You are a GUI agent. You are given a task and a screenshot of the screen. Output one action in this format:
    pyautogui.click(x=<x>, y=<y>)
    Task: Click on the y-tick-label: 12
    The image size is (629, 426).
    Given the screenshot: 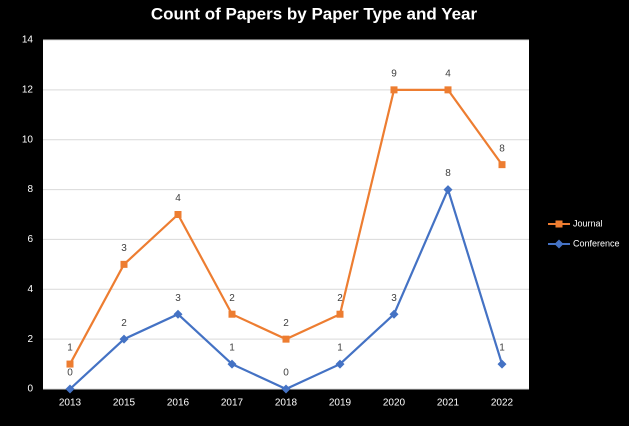 What is the action you would take?
    pyautogui.click(x=28, y=89)
    